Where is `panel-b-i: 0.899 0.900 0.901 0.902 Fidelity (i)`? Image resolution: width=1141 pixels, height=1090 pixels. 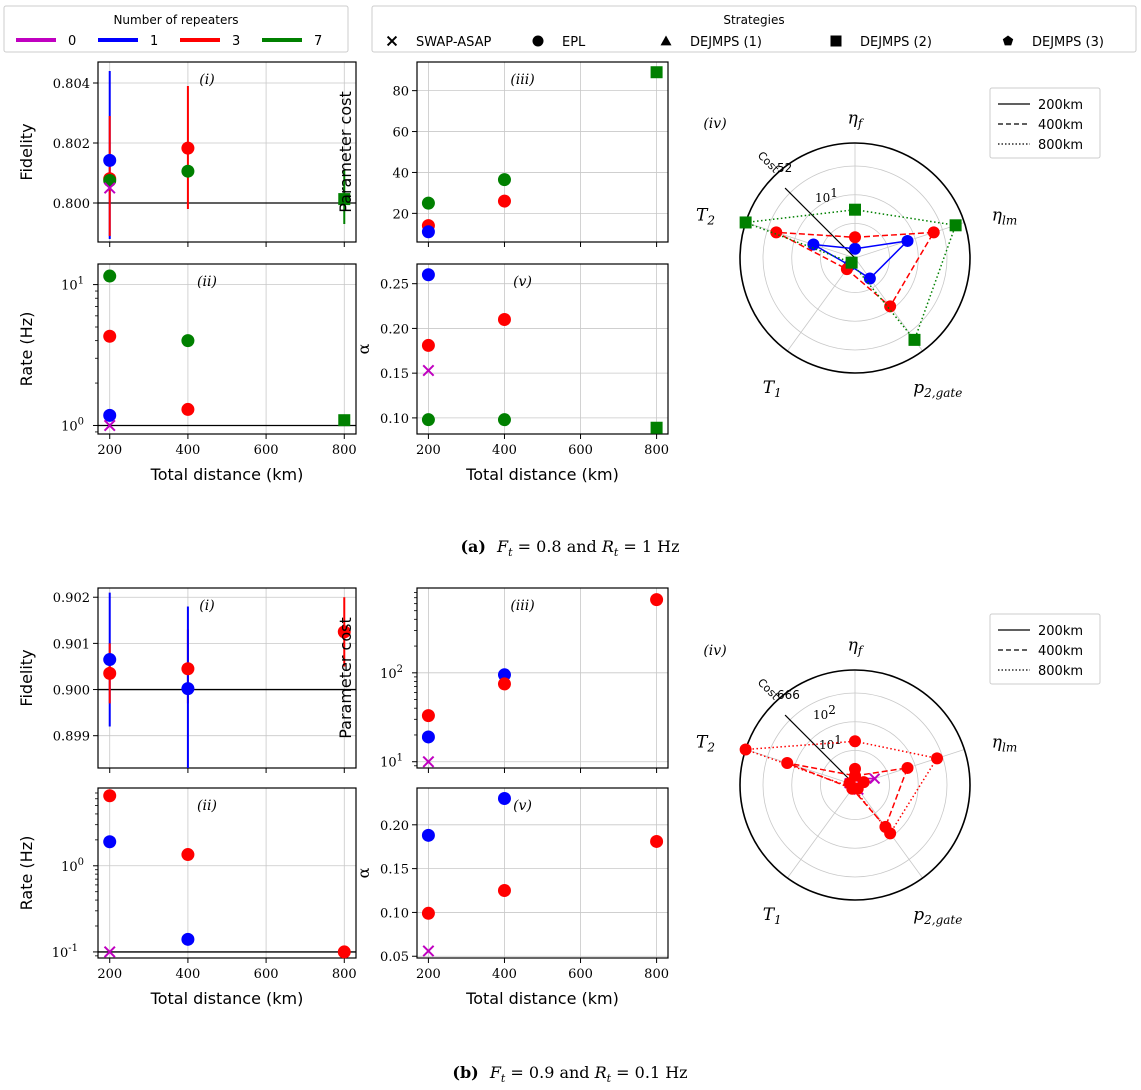 panel-b-i: 0.899 0.900 0.901 0.902 Fidelity (i) is located at coordinates (187, 680).